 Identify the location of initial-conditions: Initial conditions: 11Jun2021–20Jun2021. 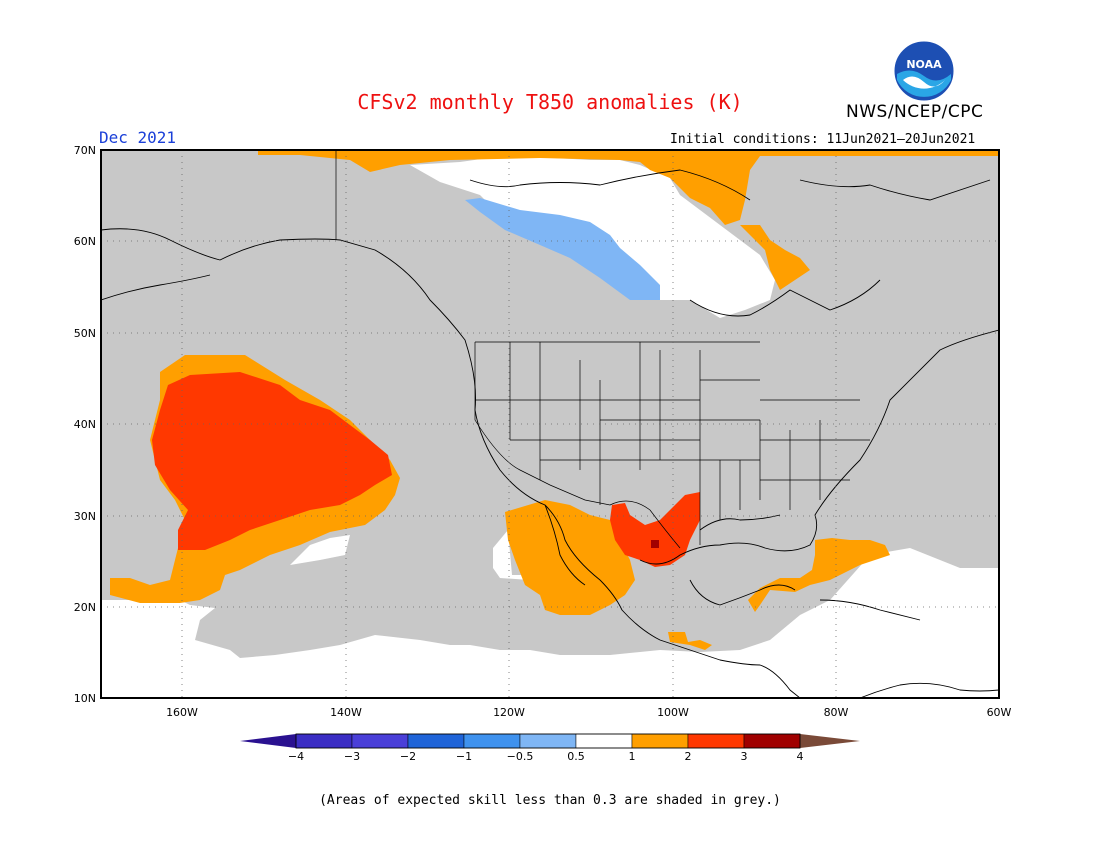
(823, 139).